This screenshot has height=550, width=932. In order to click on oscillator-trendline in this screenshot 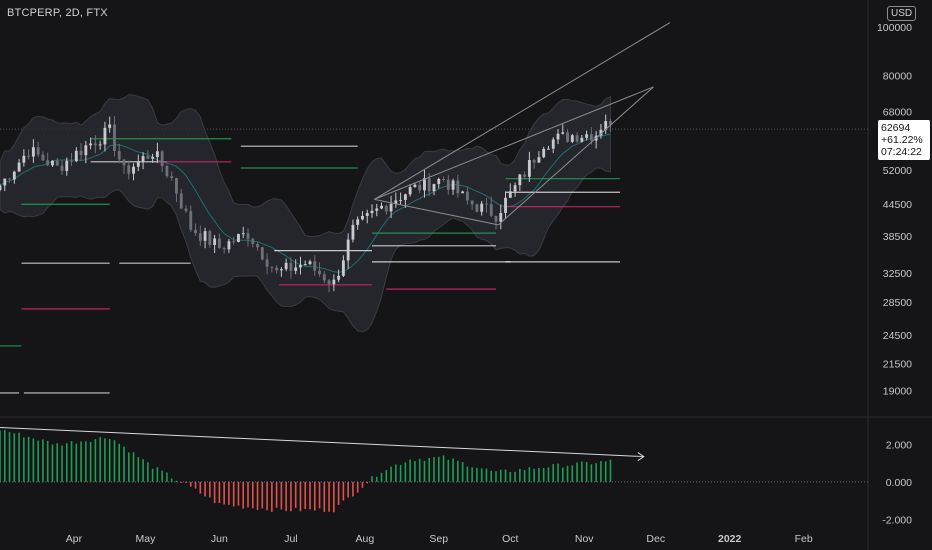, I will do `click(322, 442)`.